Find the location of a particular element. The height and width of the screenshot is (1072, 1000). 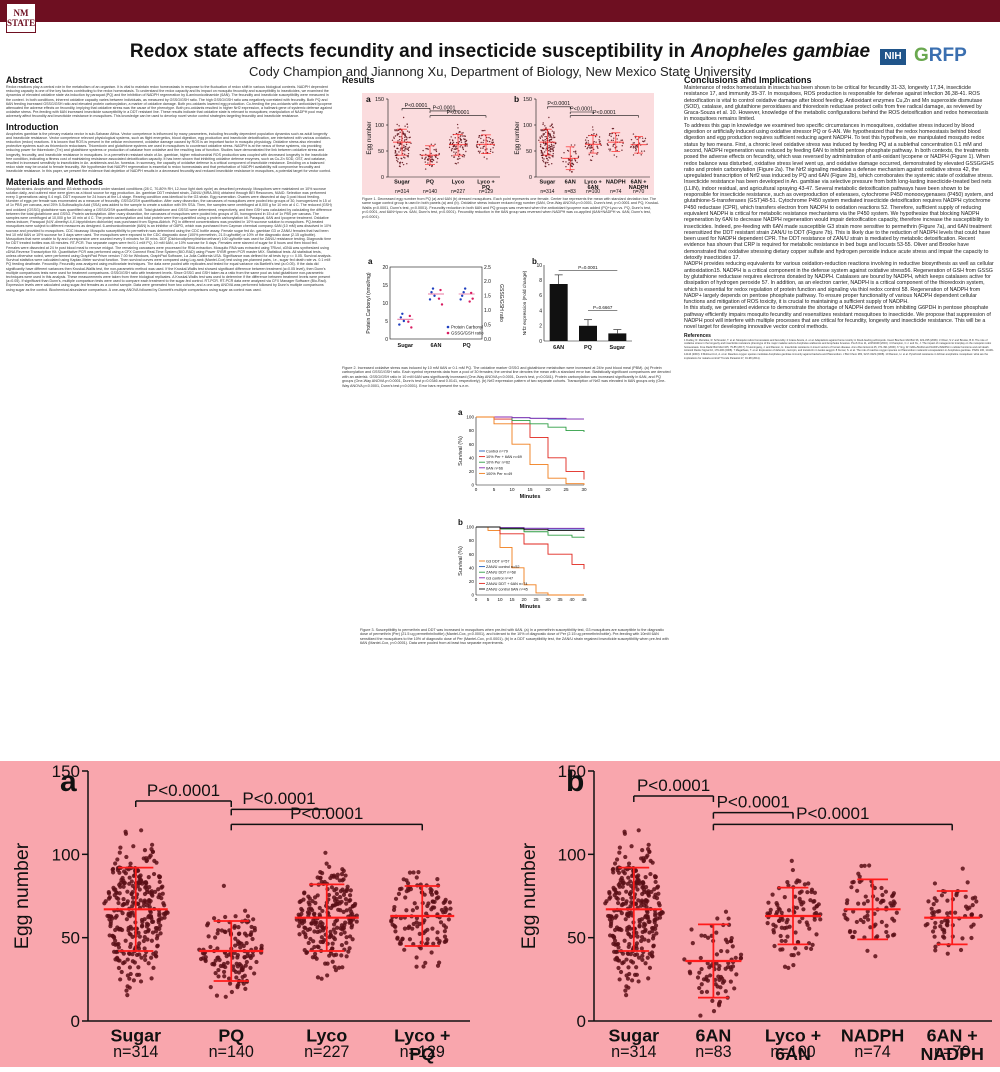

n-label: n=129 is located at coordinates (422, 1052).